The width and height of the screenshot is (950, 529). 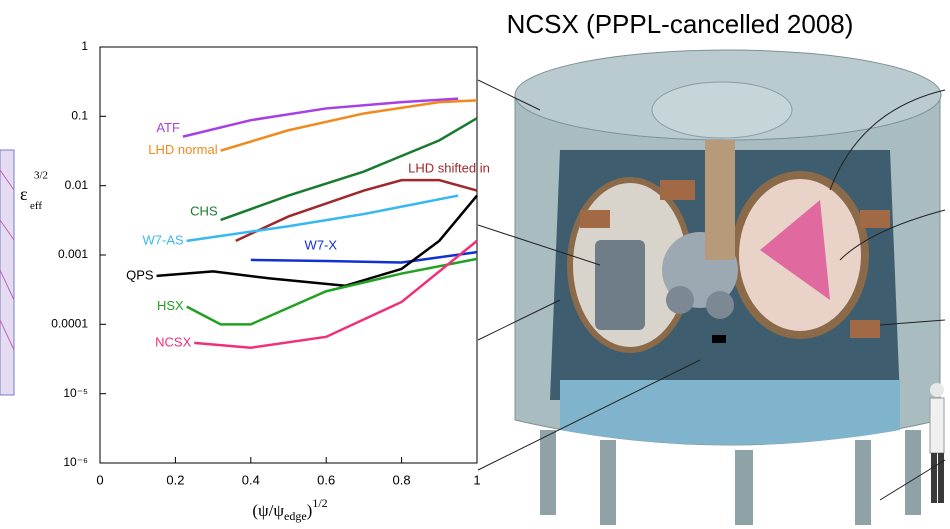 What do you see at coordinates (75, 462) in the screenshot?
I see `y-tick-label: 10⁻⁶` at bounding box center [75, 462].